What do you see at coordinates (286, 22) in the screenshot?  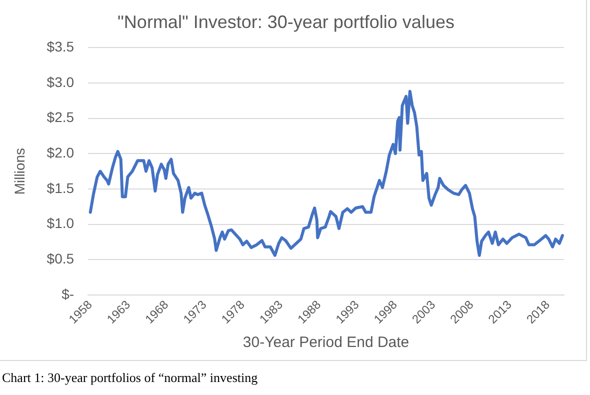 I see `chart-title: "Normal" Investor: 30-year portfolio values` at bounding box center [286, 22].